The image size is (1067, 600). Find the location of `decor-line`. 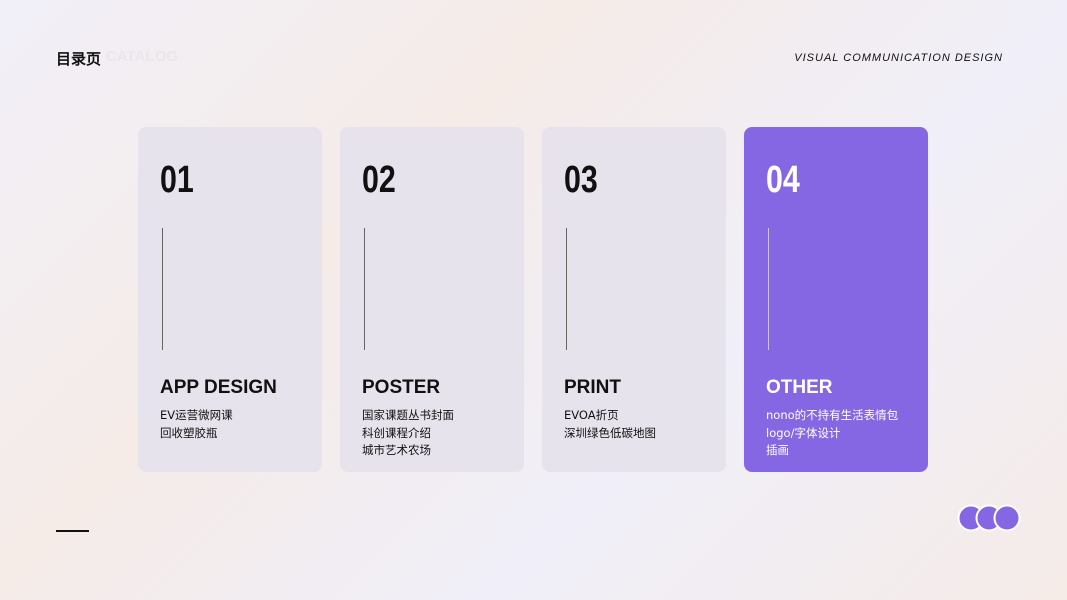

decor-line is located at coordinates (72, 531).